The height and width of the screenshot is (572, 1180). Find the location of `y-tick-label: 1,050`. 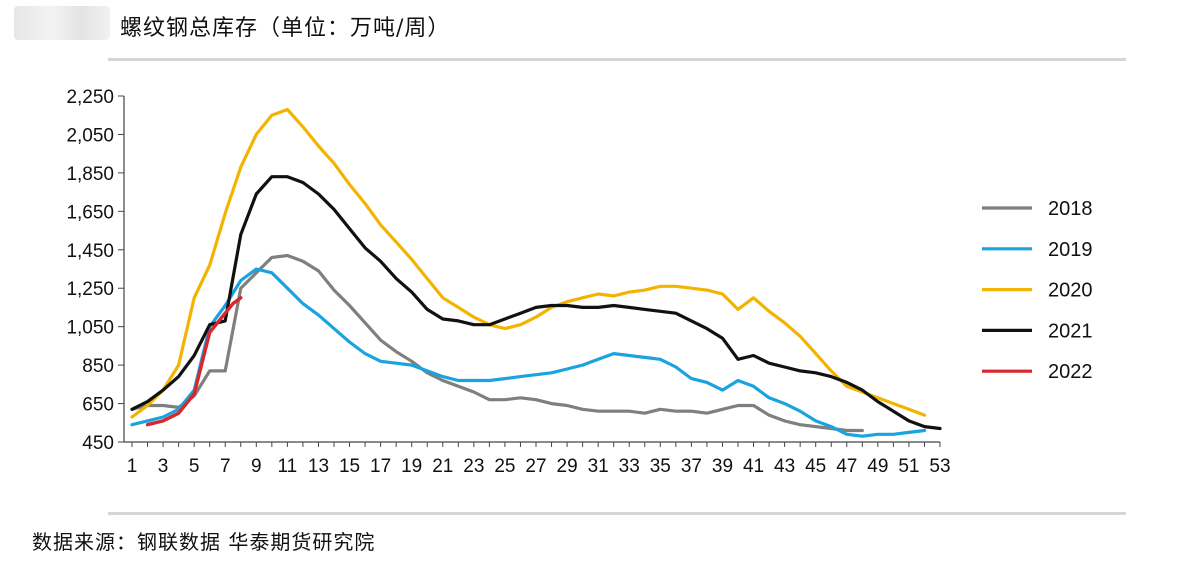

y-tick-label: 1,050 is located at coordinates (90, 328).